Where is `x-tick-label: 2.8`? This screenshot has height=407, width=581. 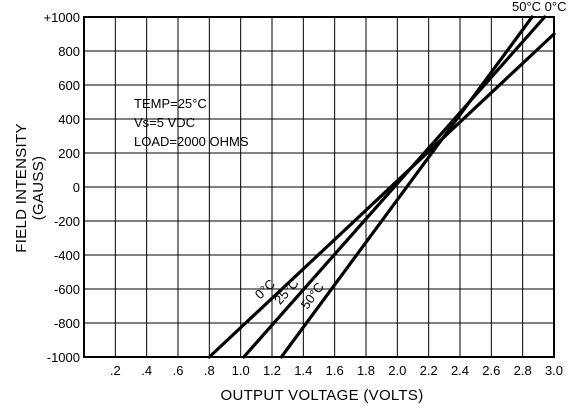
x-tick-label: 2.8 is located at coordinates (523, 370).